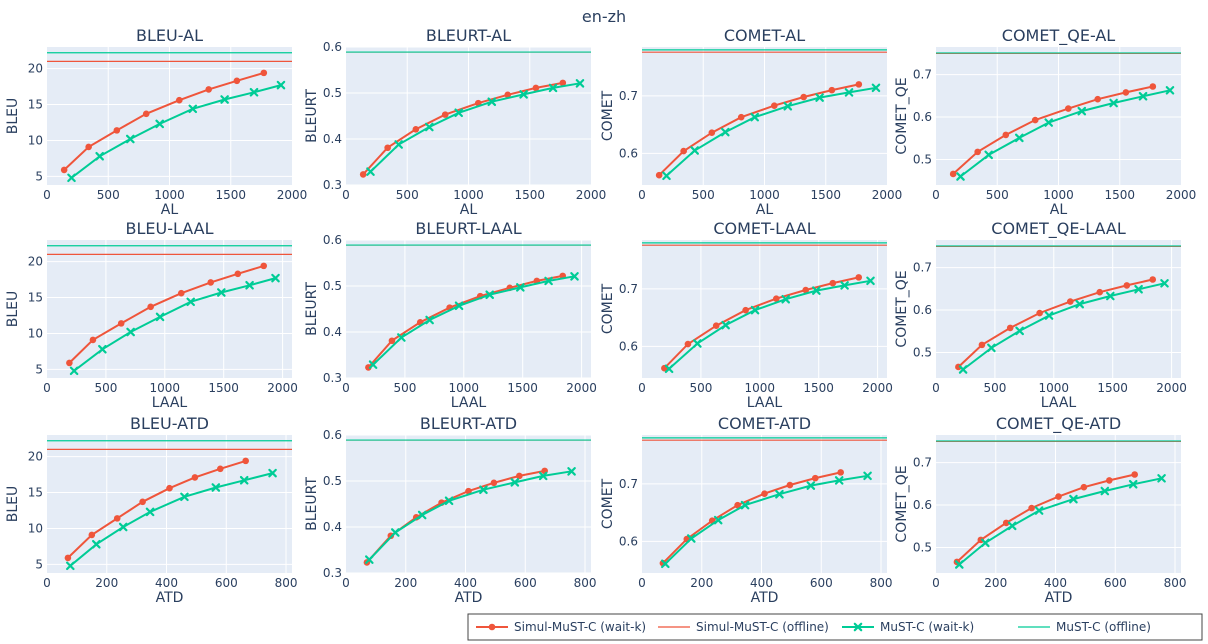 Image resolution: width=1208 pixels, height=644 pixels. Describe the element at coordinates (760, 388) in the screenshot. I see `x-tick-label: 1000` at that location.